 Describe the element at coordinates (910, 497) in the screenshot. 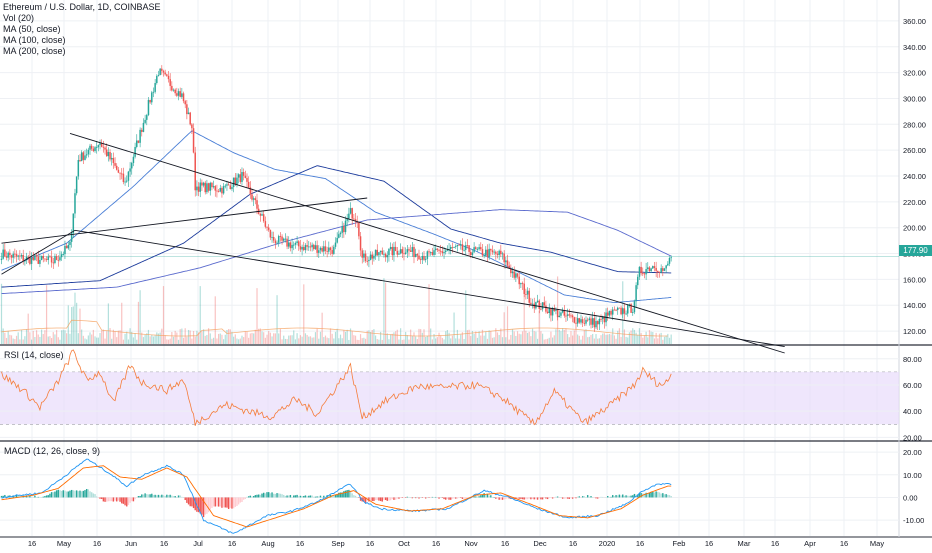

I see `macd-axis-tick-label: 0.00` at that location.